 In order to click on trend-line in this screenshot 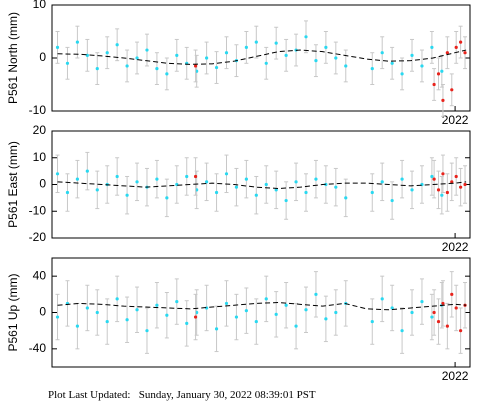, I will do `click(262, 57)`.